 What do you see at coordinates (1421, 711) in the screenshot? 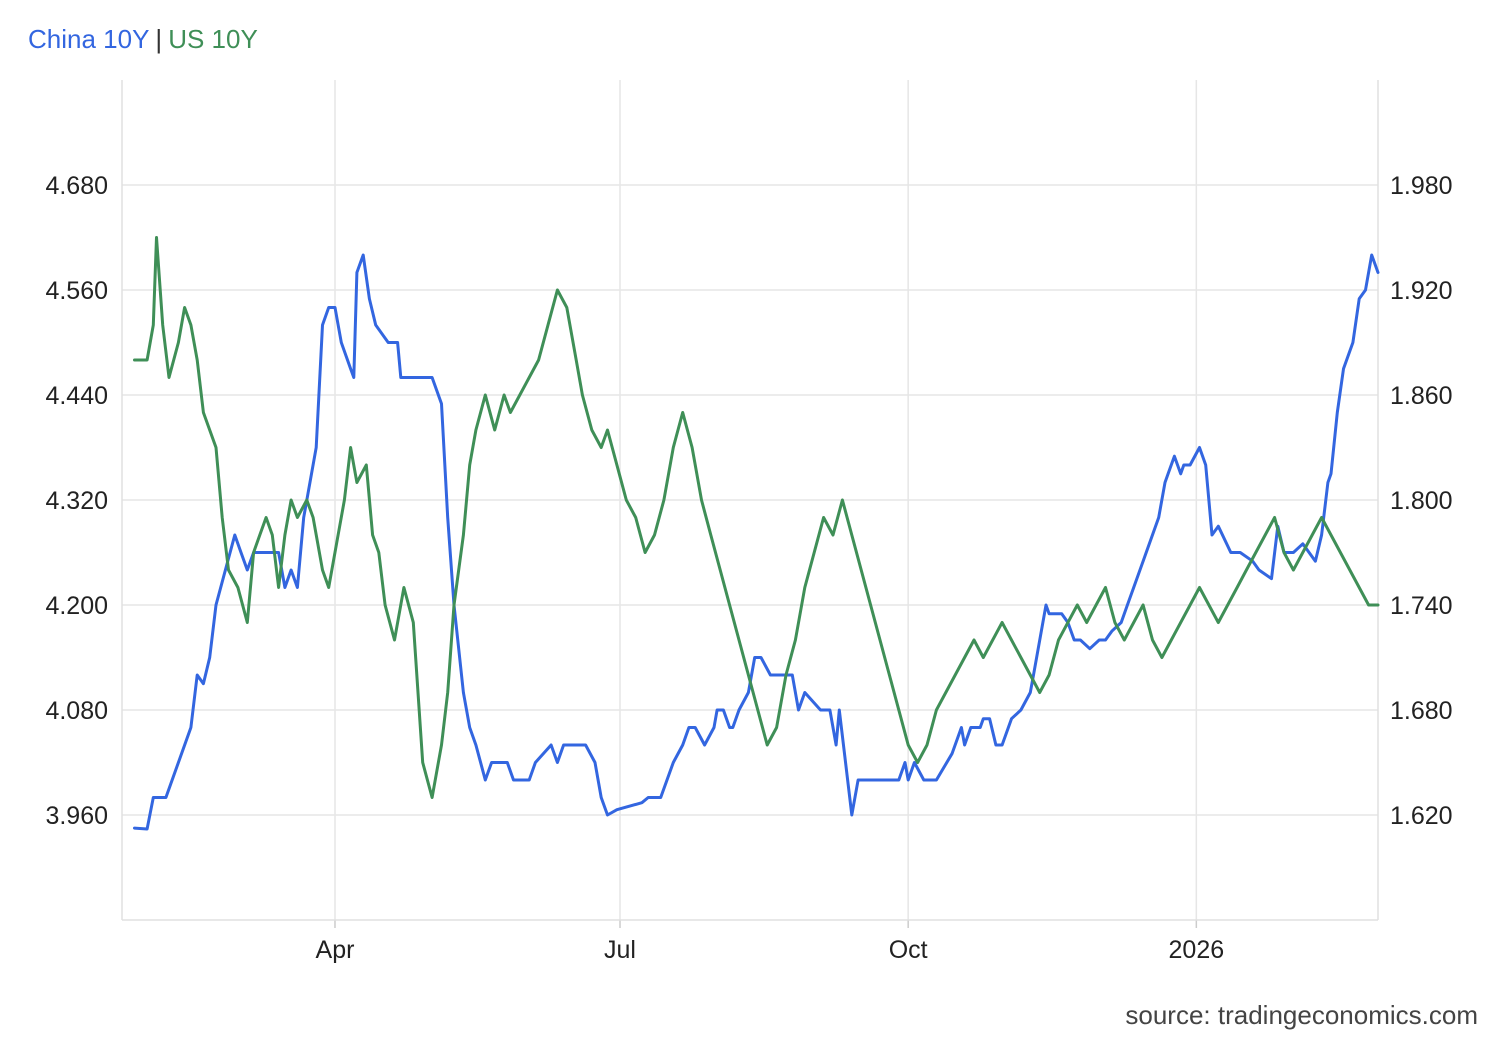
I see `y-right-tick-label: 1.680` at bounding box center [1421, 711].